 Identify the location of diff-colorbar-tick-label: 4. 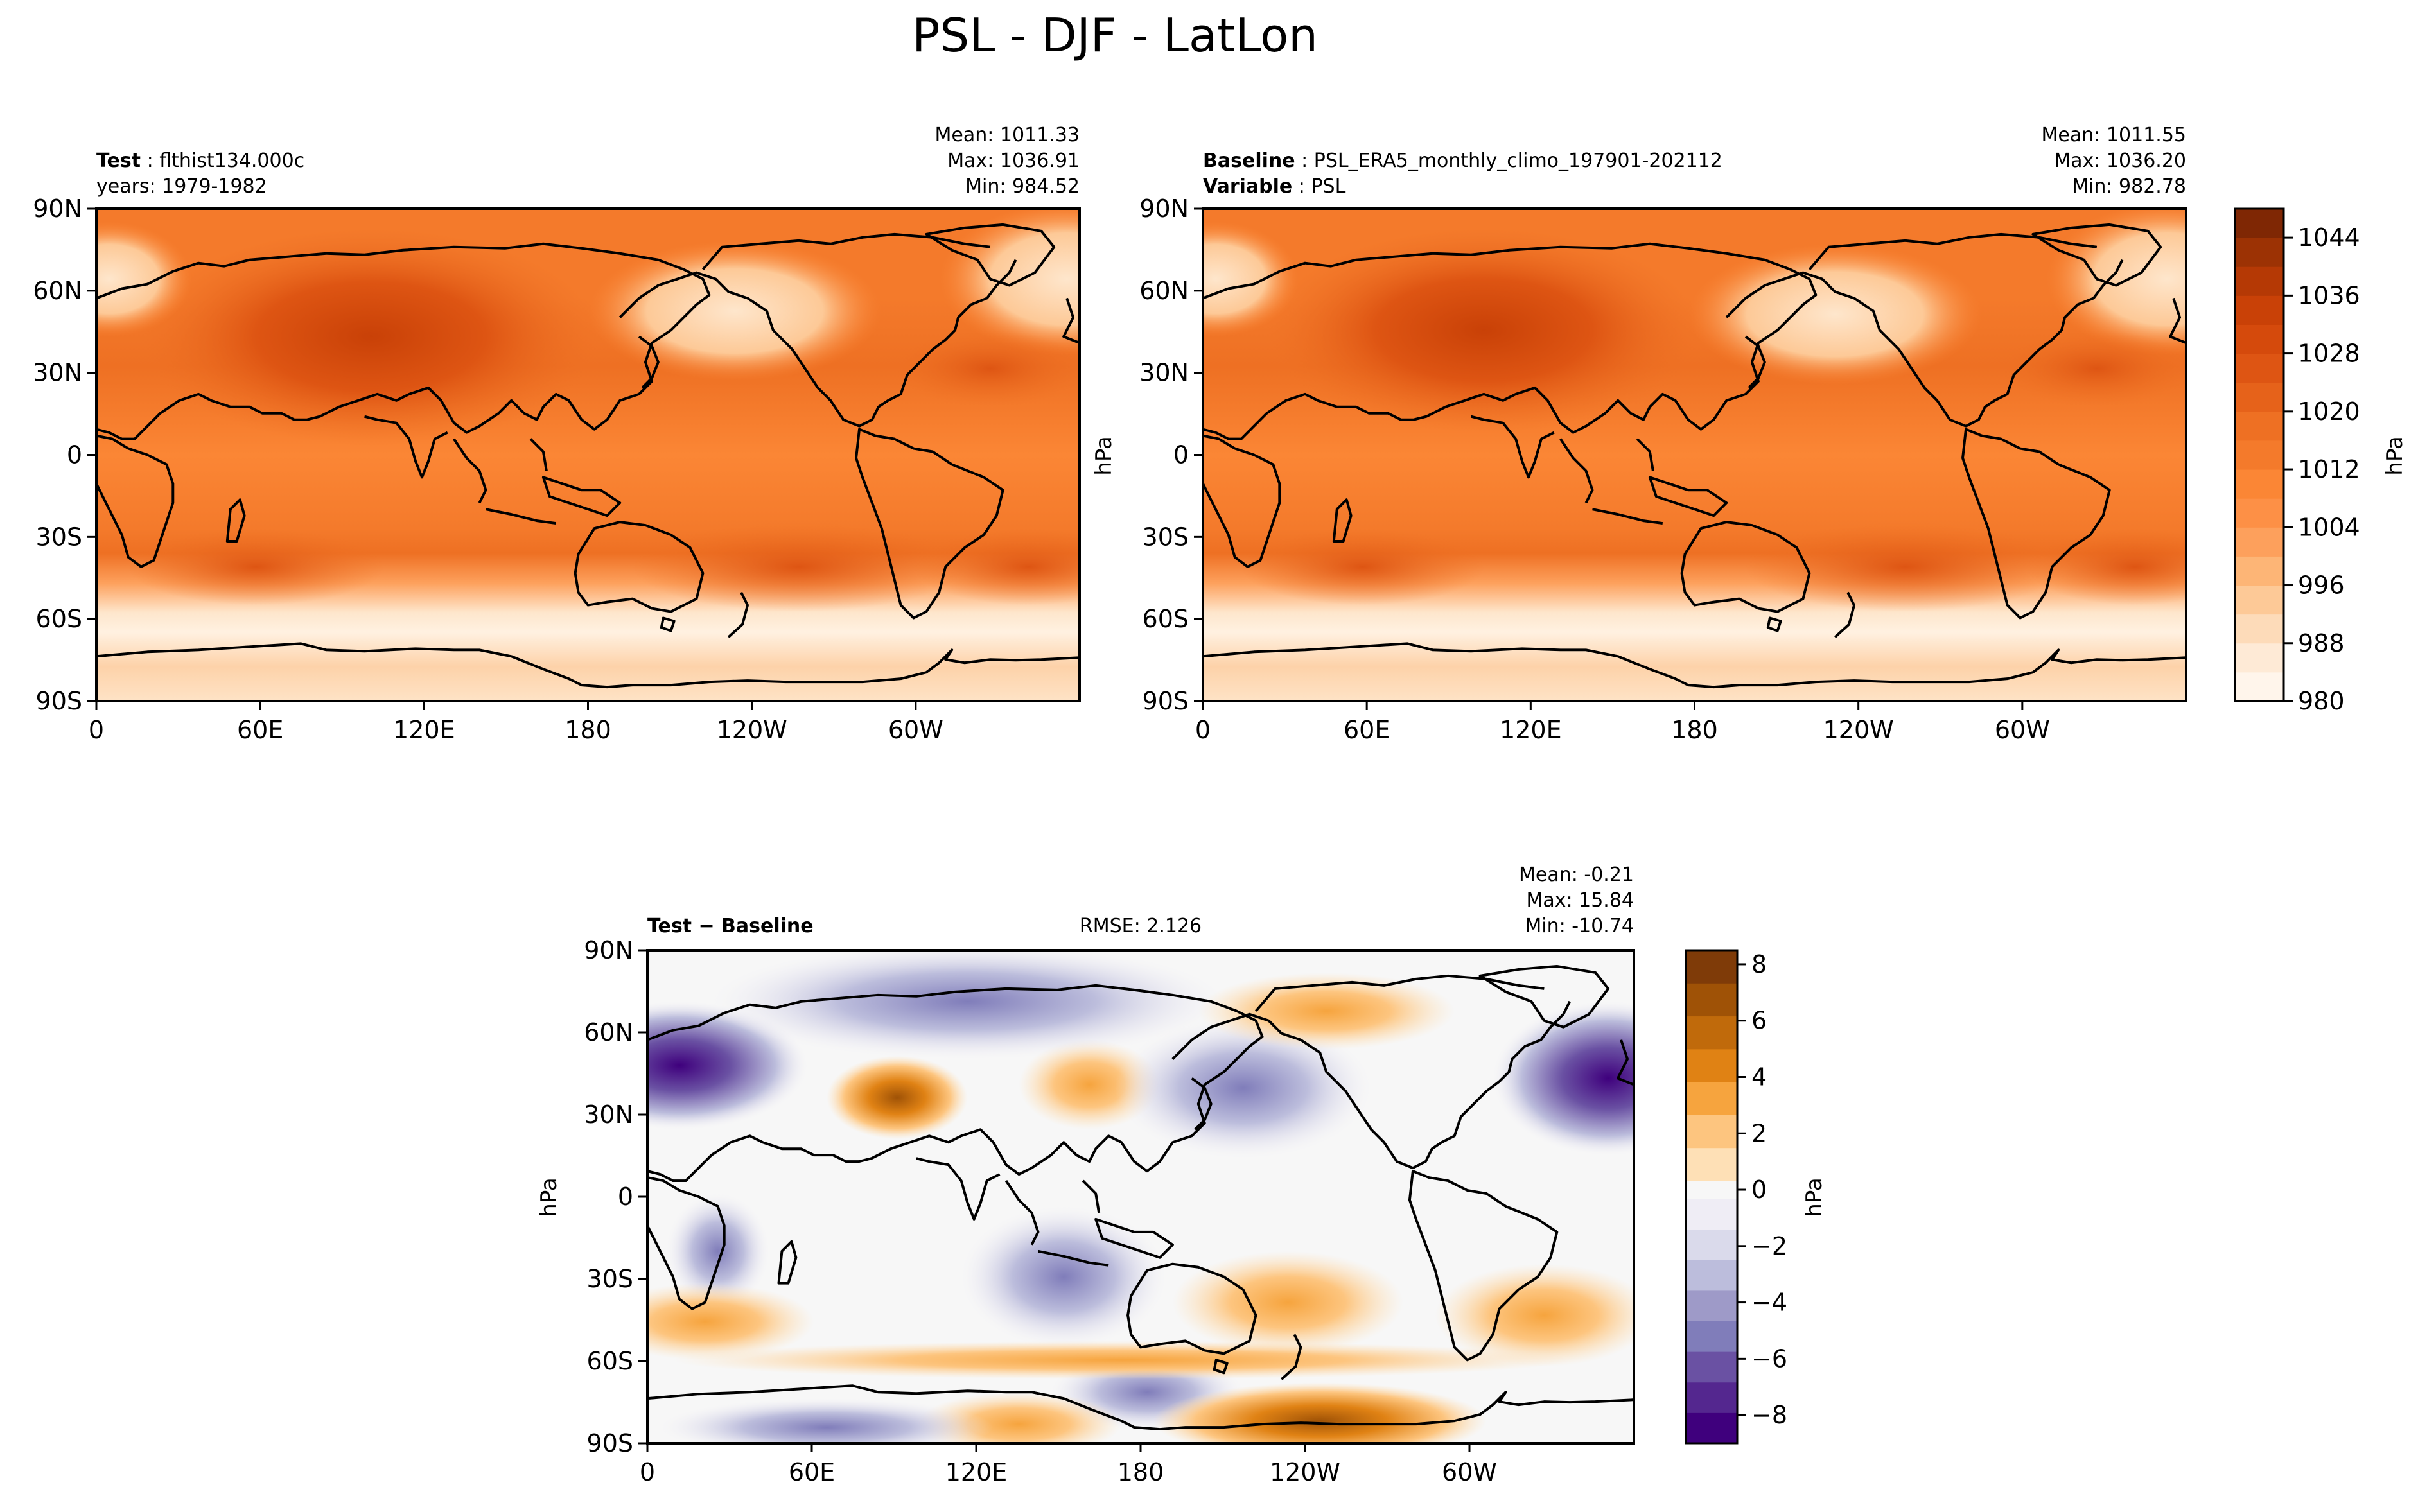
(1759, 1077).